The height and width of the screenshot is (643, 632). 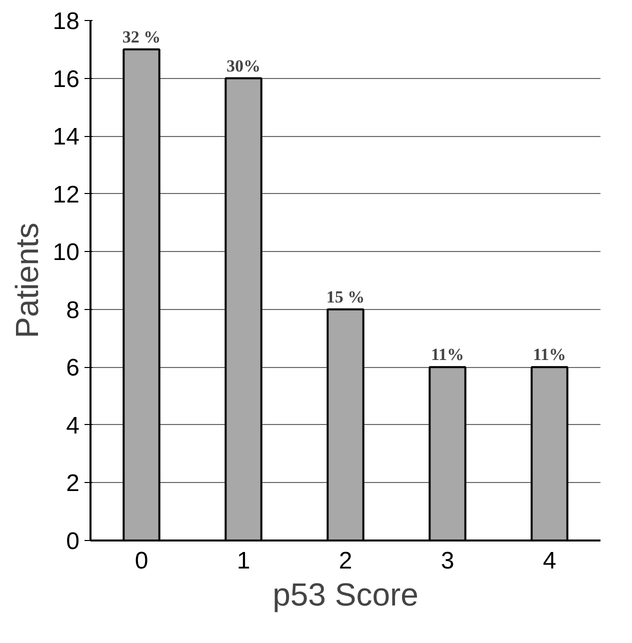 I want to click on x-tick-label: 4, so click(x=549, y=561).